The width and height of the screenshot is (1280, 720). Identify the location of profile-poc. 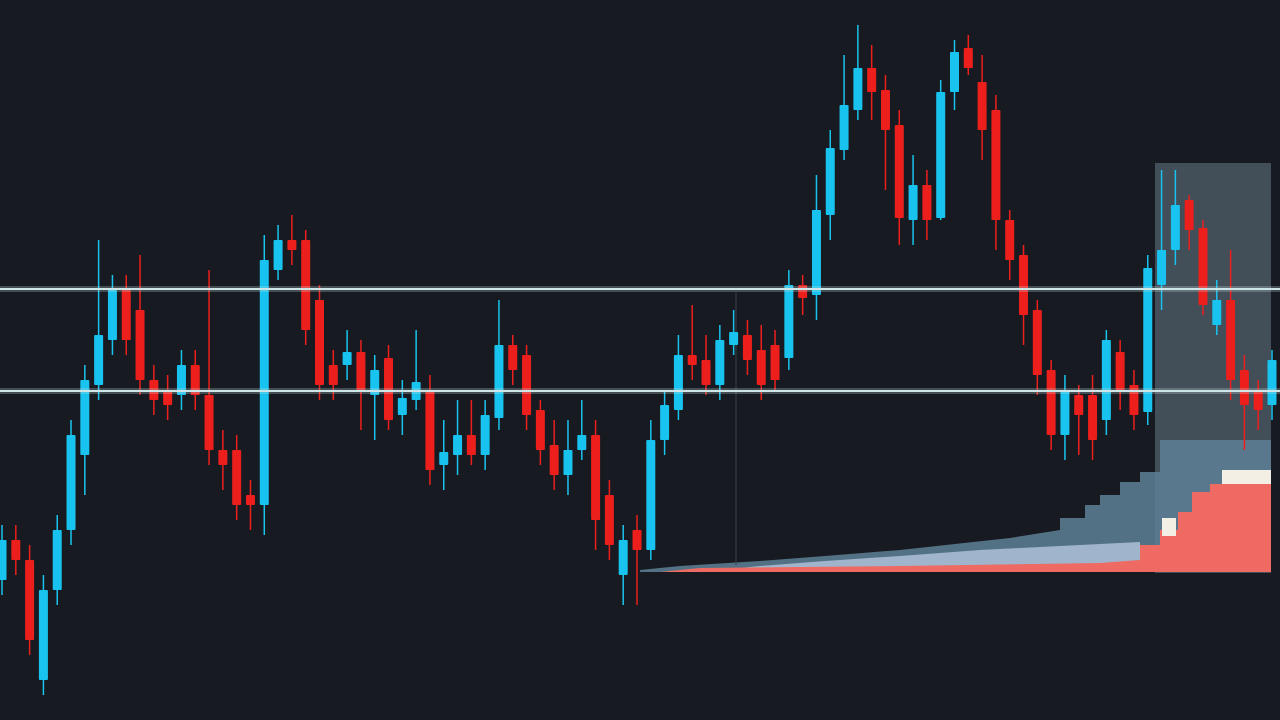
(1246, 477).